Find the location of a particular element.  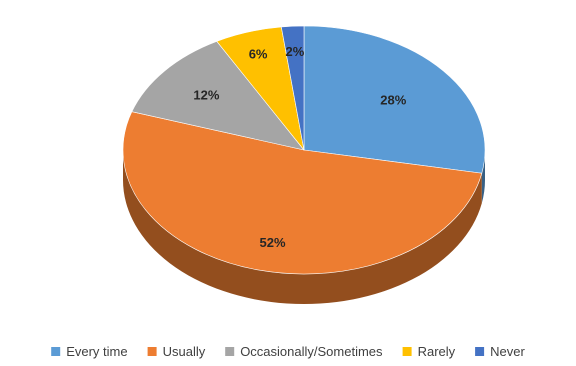

legend-swatch-usually is located at coordinates (152, 351).